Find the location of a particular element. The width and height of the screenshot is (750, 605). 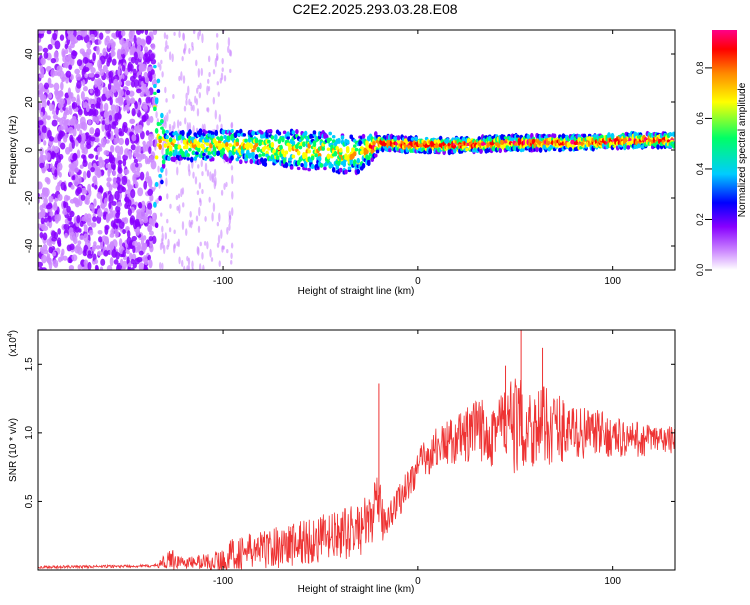

figure-title: C2E2.2025.293.03.28.E08 is located at coordinates (374, 9).